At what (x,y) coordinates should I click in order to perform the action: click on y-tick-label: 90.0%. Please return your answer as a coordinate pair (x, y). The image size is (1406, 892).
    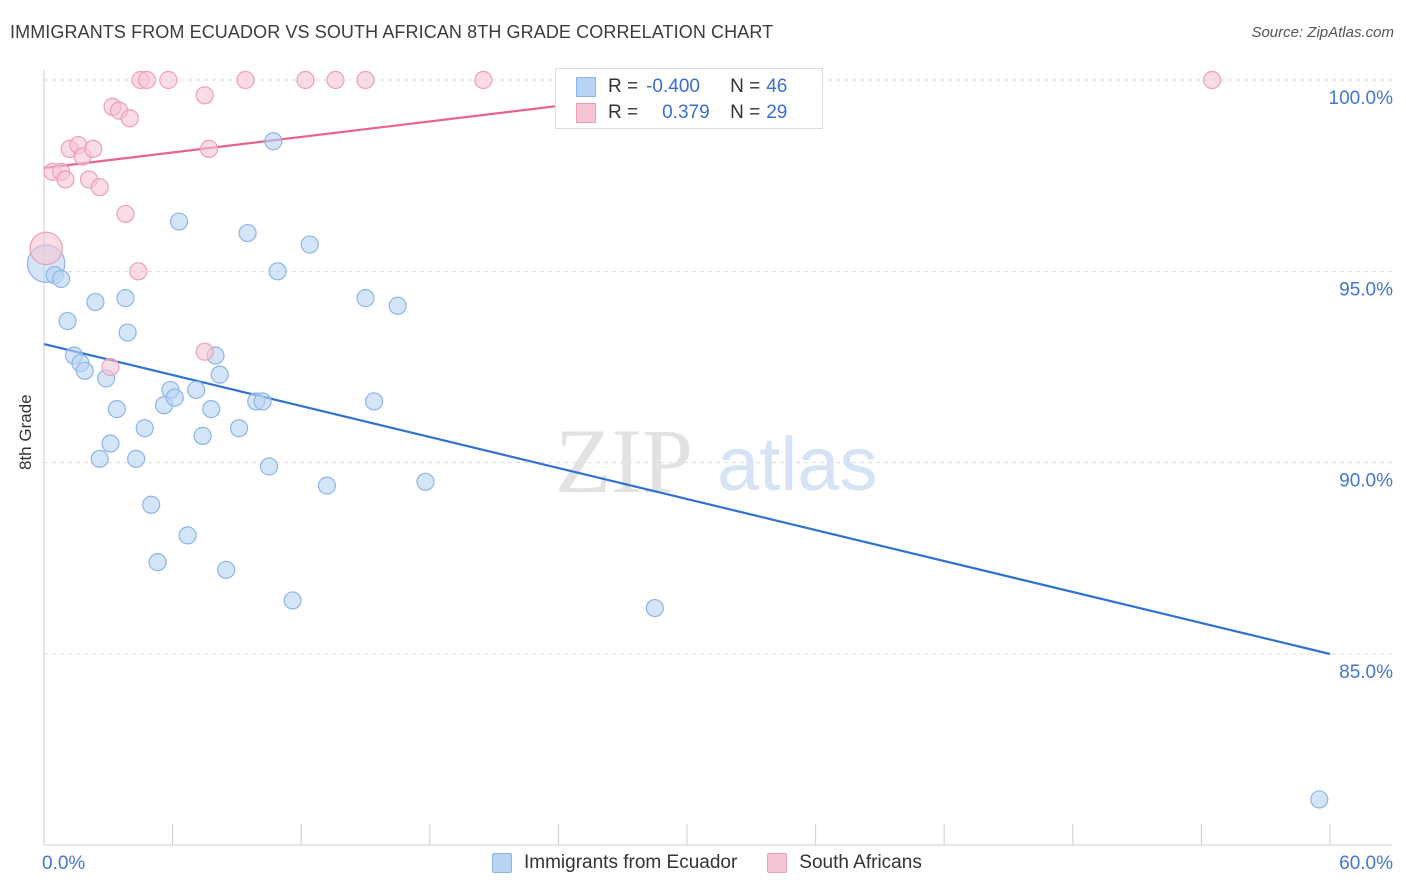
    Looking at the image, I should click on (1366, 481).